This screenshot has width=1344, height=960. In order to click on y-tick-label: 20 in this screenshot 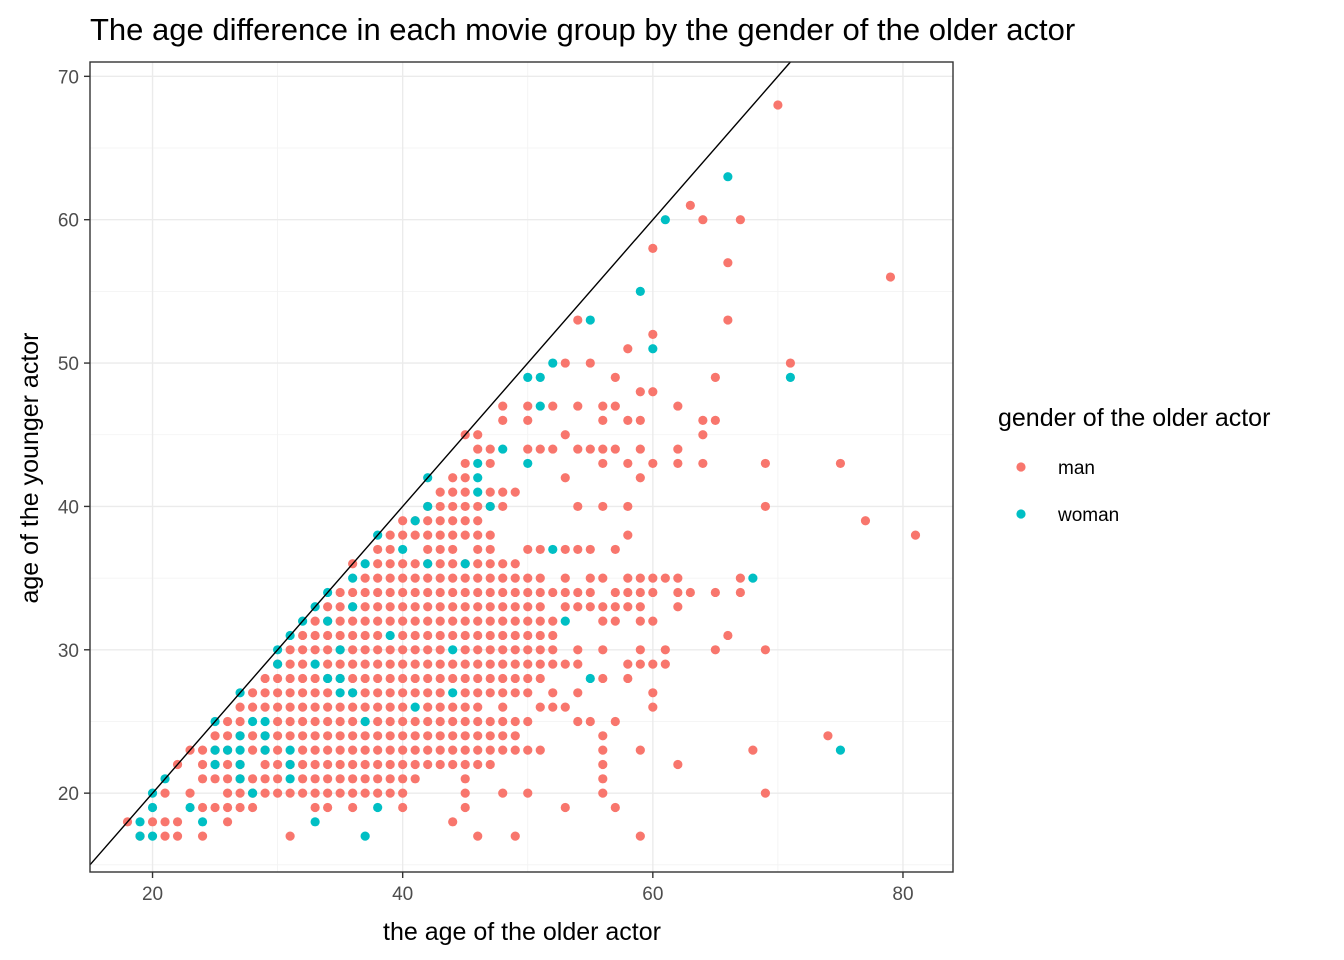, I will do `click(68, 794)`.